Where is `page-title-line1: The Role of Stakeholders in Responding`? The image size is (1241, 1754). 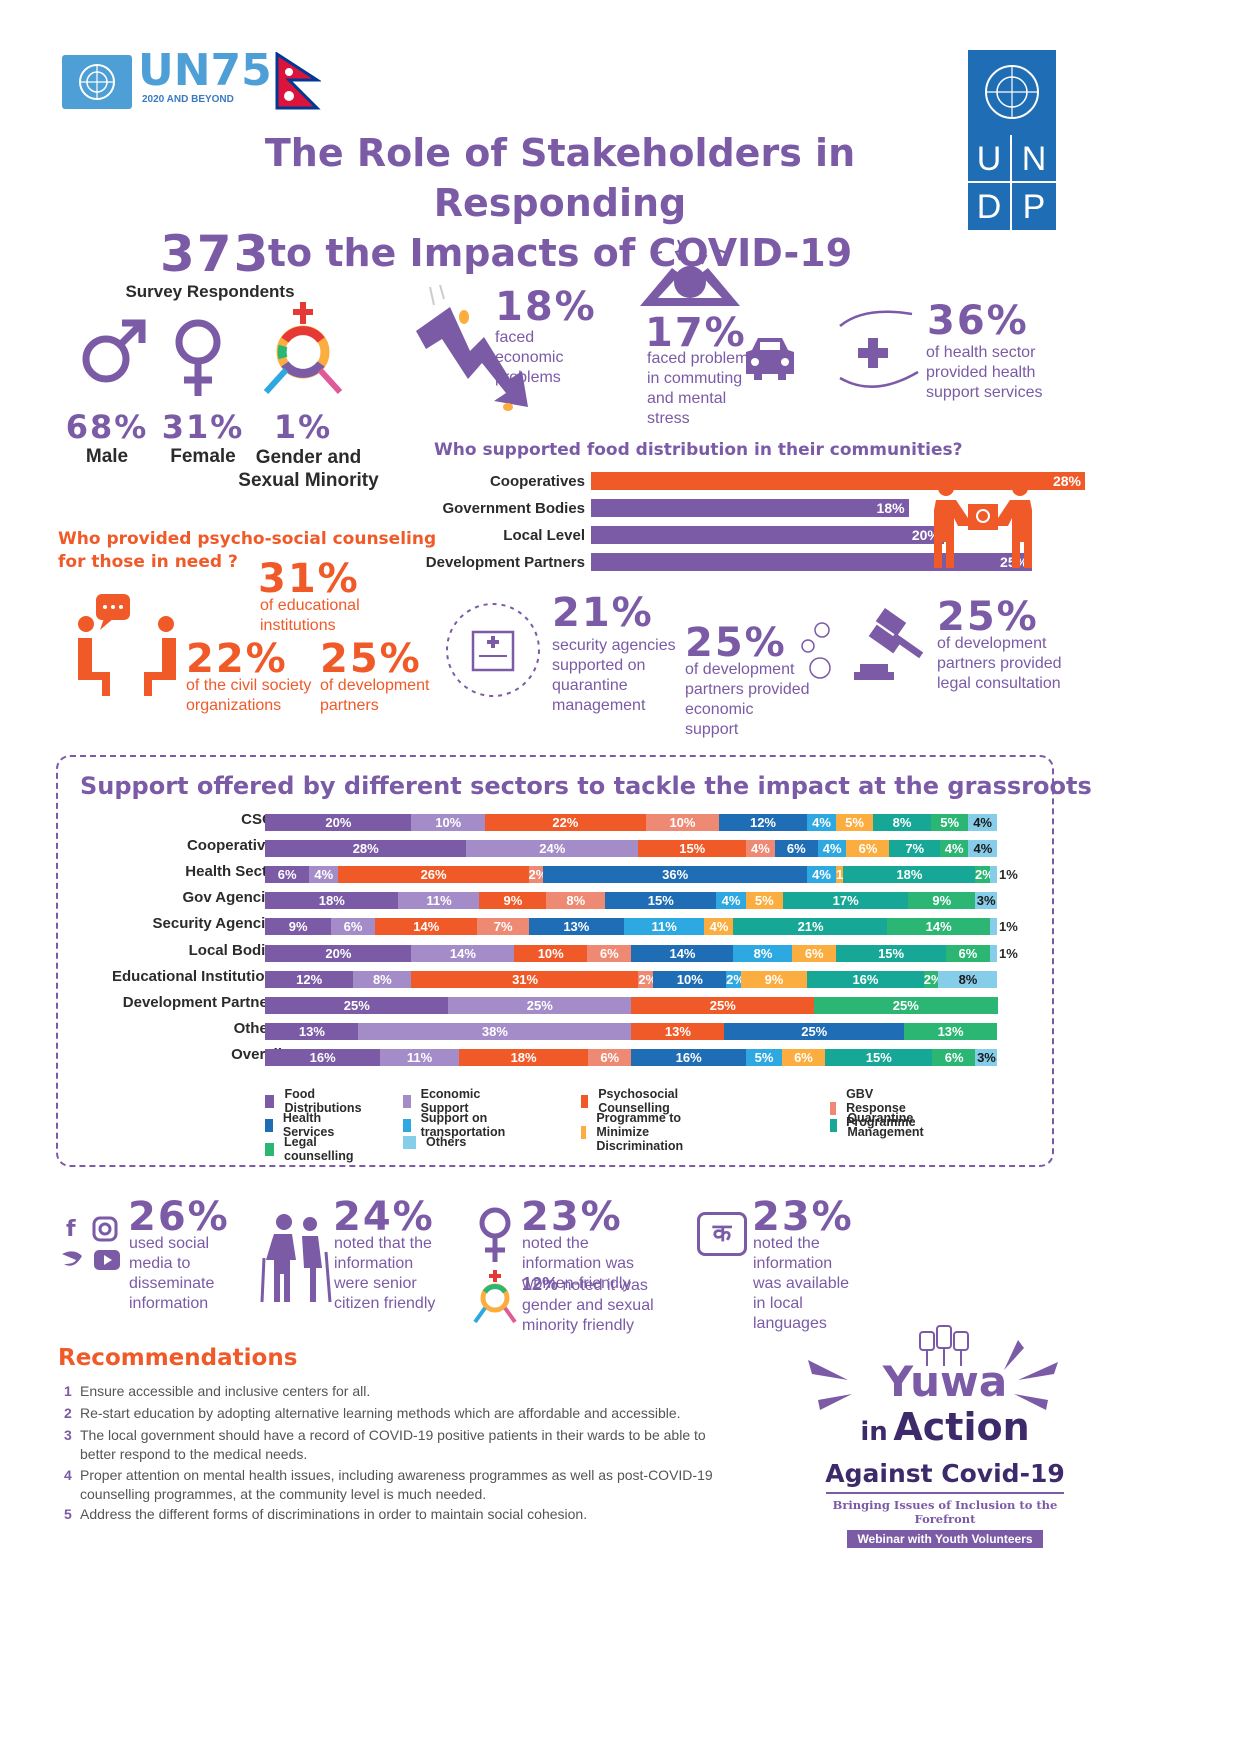 page-title-line1: The Role of Stakeholders in Responding is located at coordinates (560, 178).